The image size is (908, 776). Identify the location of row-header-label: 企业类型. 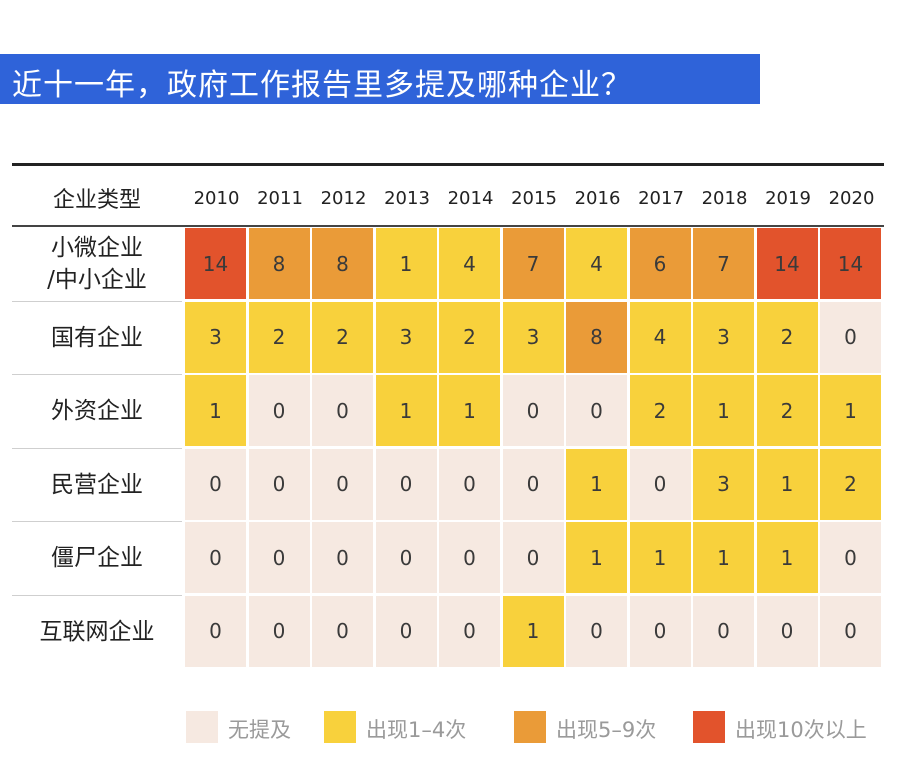
(96, 200).